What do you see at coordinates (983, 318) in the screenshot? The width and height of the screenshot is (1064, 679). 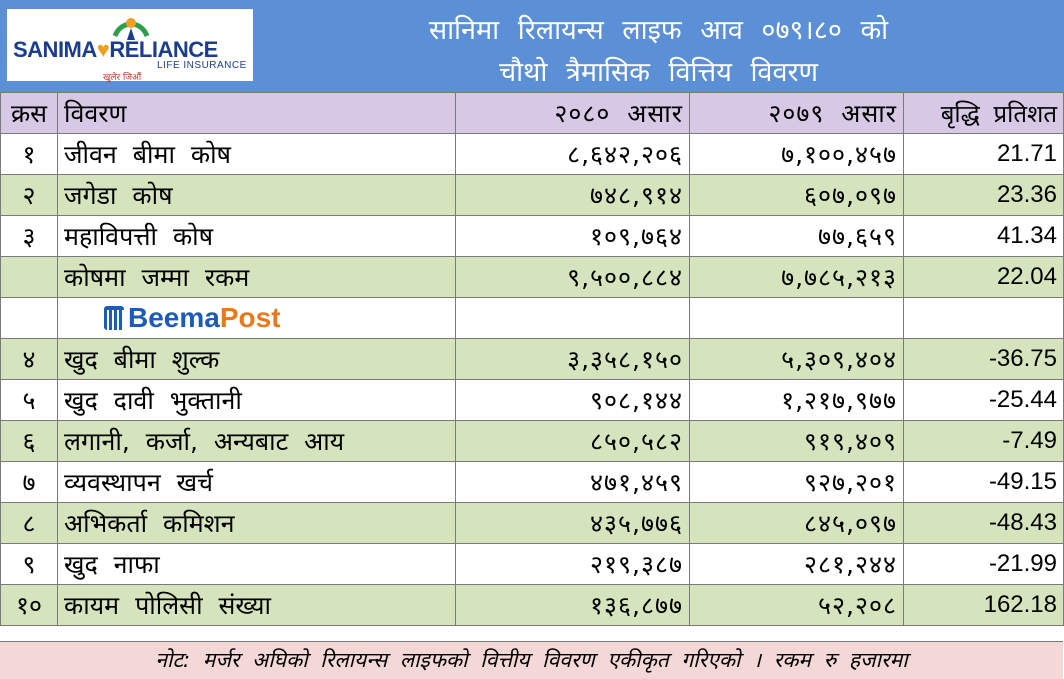 I see `cell-growth` at bounding box center [983, 318].